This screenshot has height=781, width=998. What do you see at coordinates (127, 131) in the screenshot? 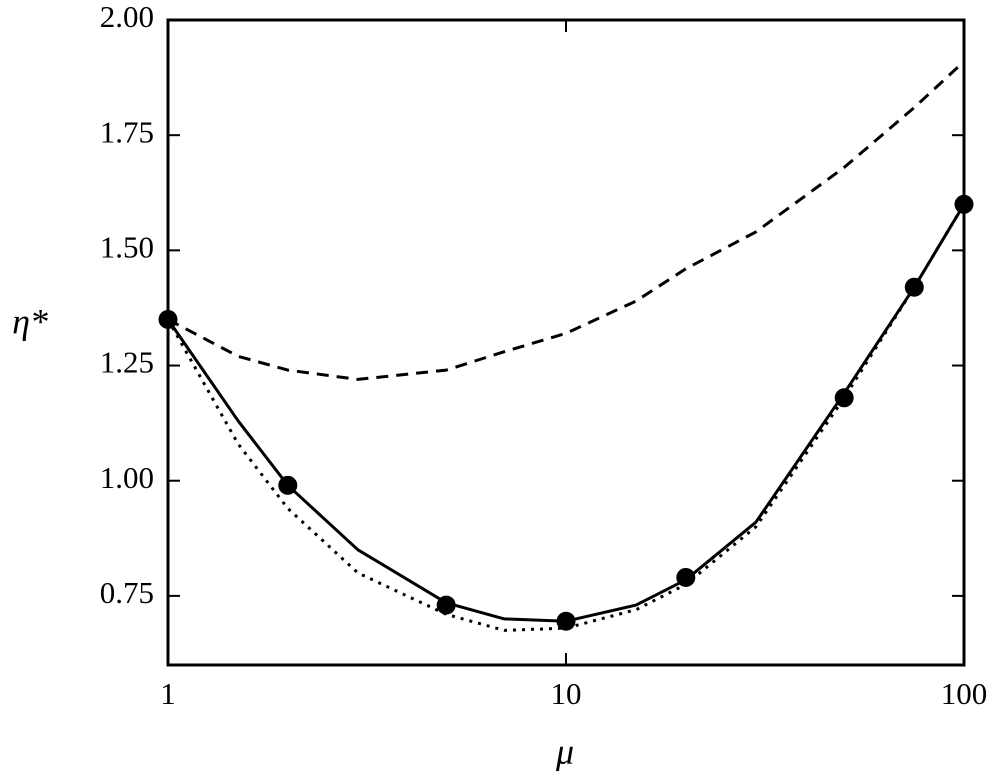
I see `y-tick-label: 1.75` at bounding box center [127, 131].